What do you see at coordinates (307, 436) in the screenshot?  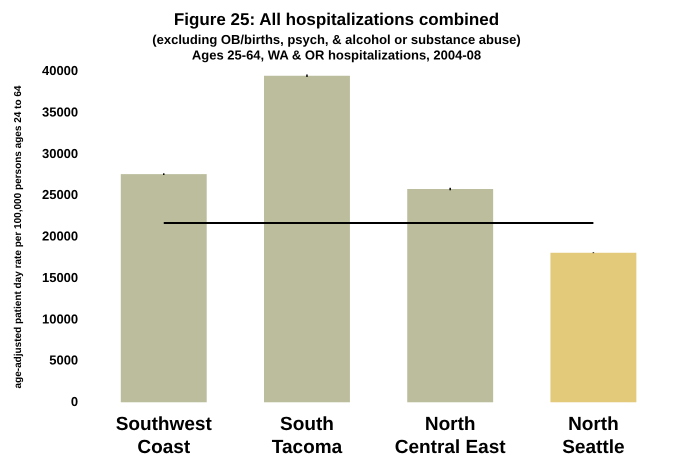 I see `x-tick-label: South Tacoma` at bounding box center [307, 436].